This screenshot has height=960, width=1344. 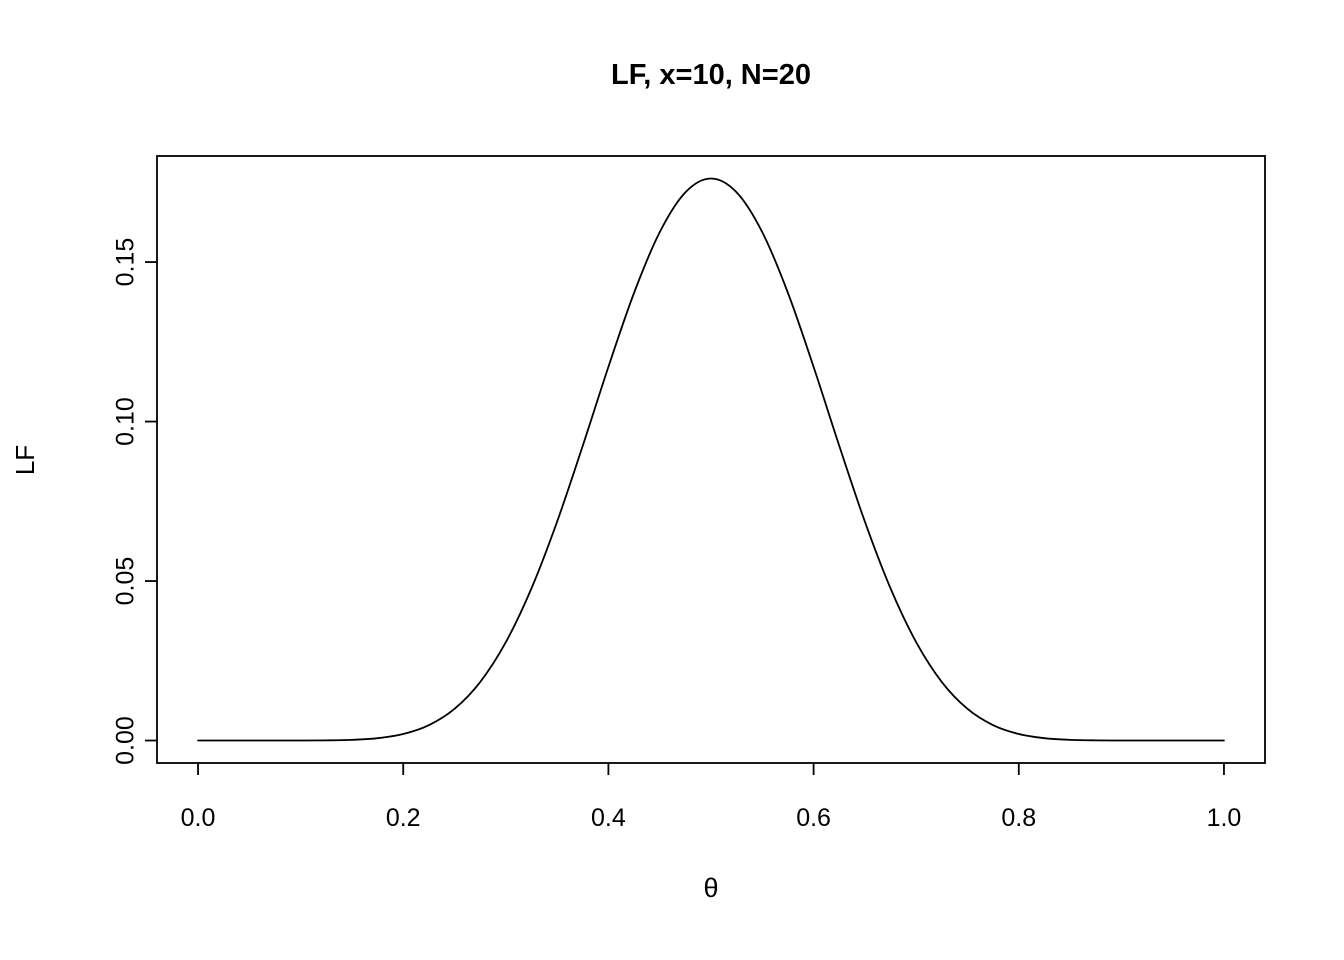 I want to click on x-tick-label: 0.8, so click(x=1018, y=818).